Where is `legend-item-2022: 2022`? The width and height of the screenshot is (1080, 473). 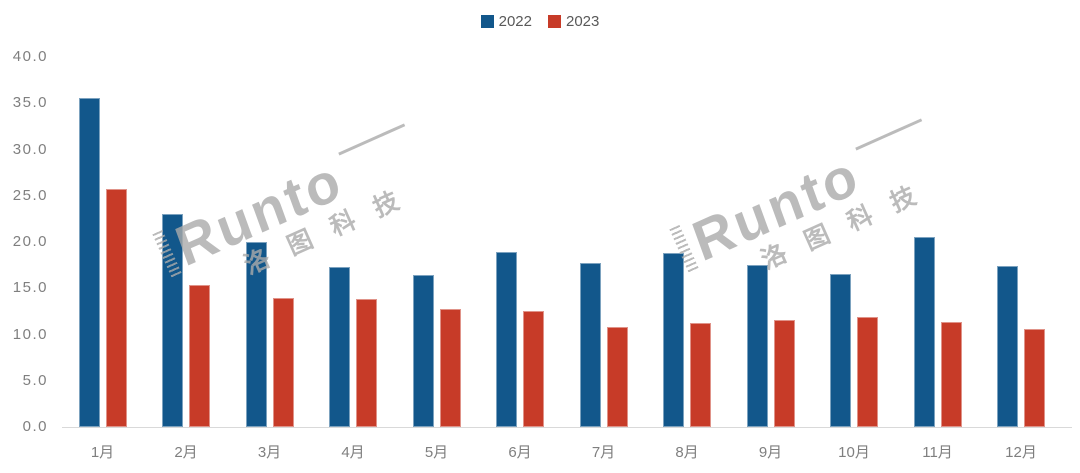 legend-item-2022: 2022 is located at coordinates (506, 21).